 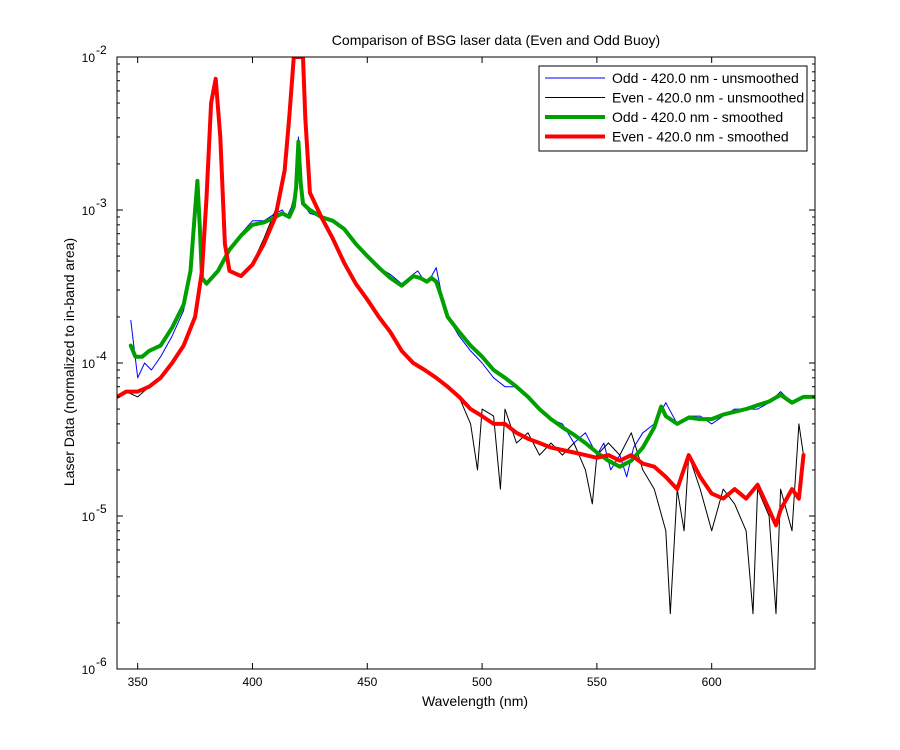 I want to click on legend-label-2: Even - 420.0 nm - unsmoothed, so click(x=708, y=98).